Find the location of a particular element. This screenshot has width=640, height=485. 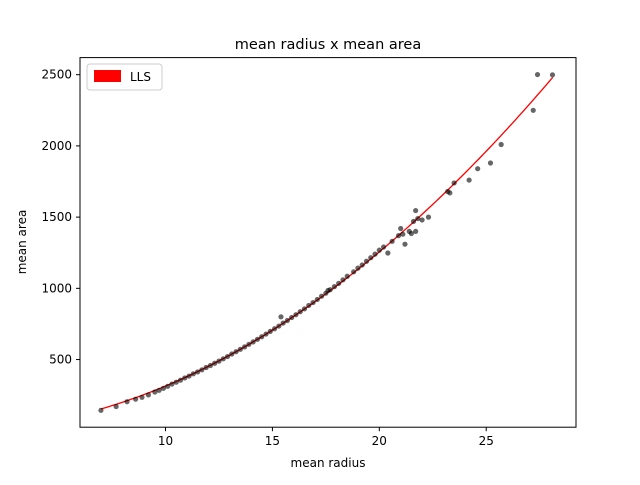

x-axis-label: mean radius is located at coordinates (328, 463).